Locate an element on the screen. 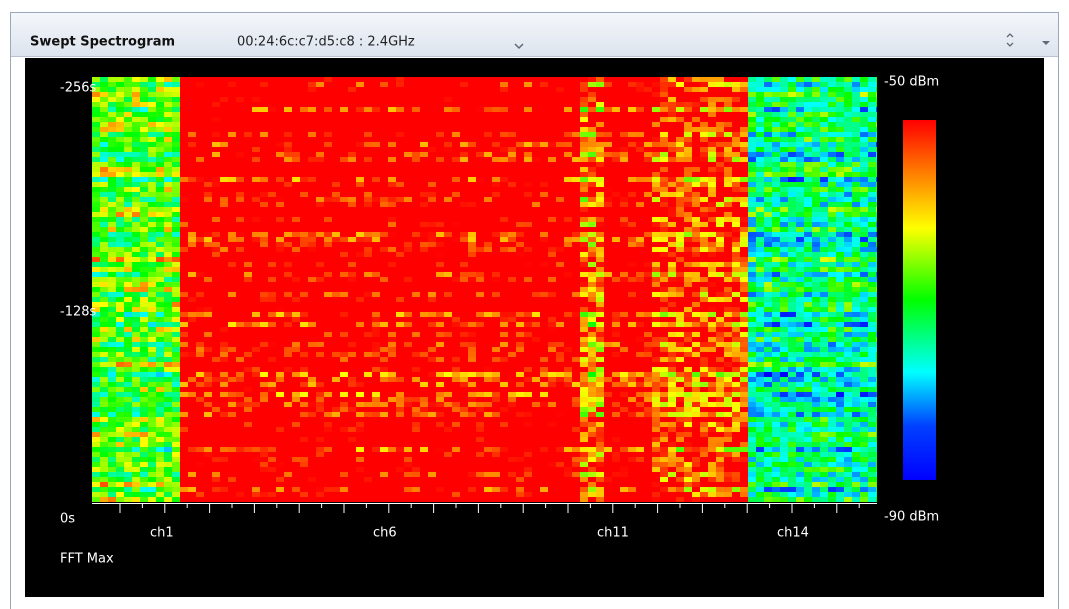 This screenshot has width=1069, height=609. source-dropdown is located at coordinates (519, 46).